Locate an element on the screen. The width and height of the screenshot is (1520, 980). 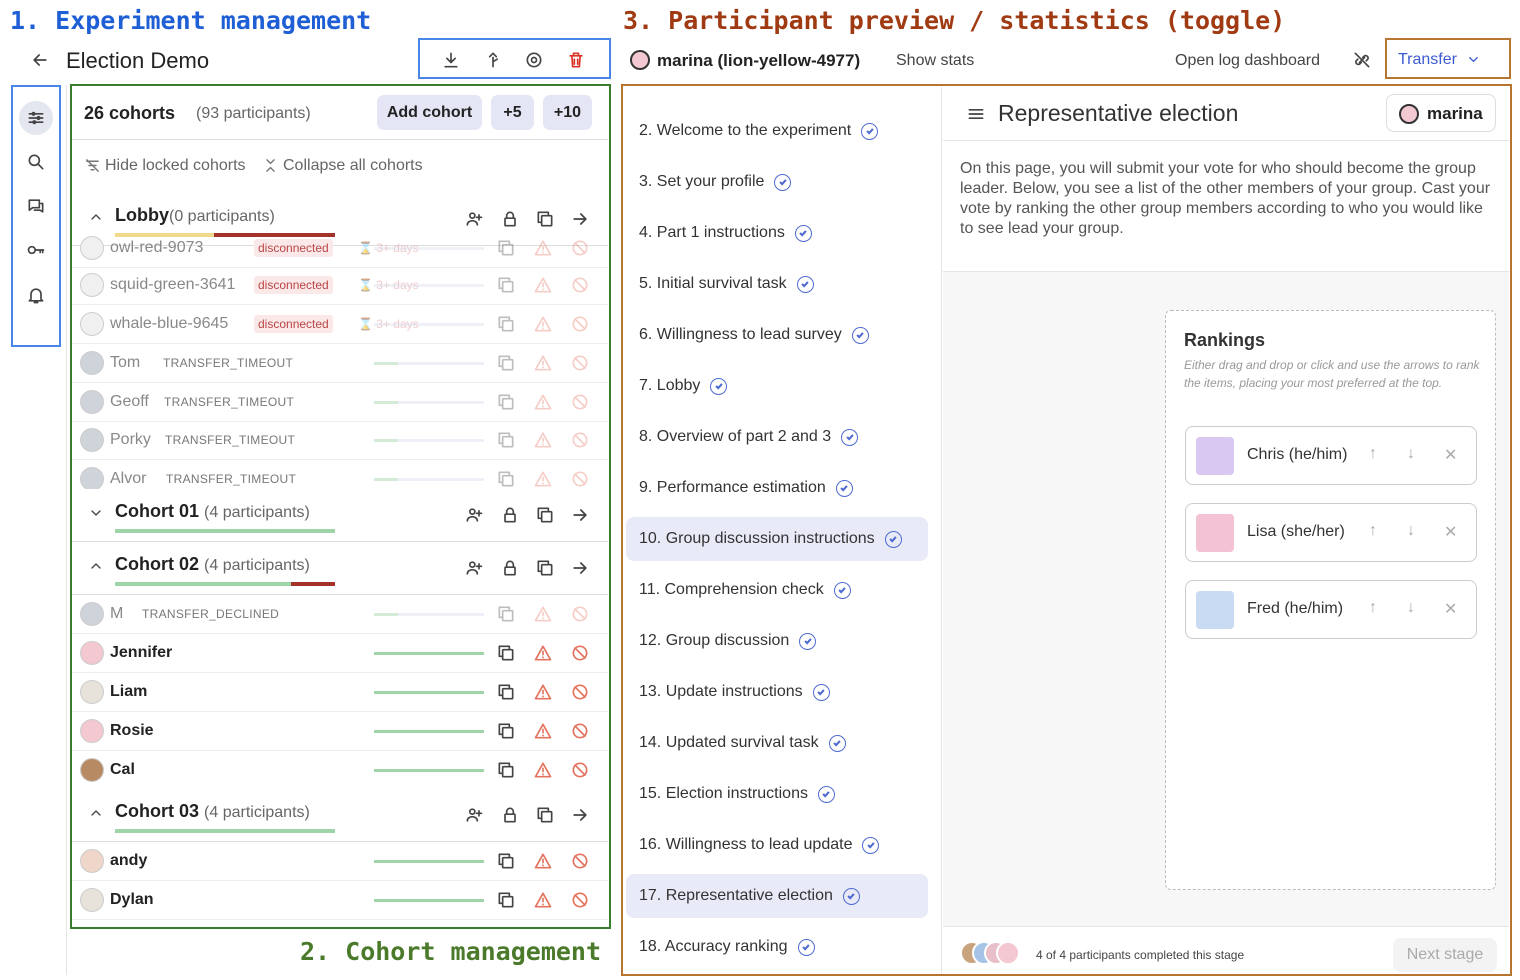
add-cohort-button: Add cohort is located at coordinates (429, 112).